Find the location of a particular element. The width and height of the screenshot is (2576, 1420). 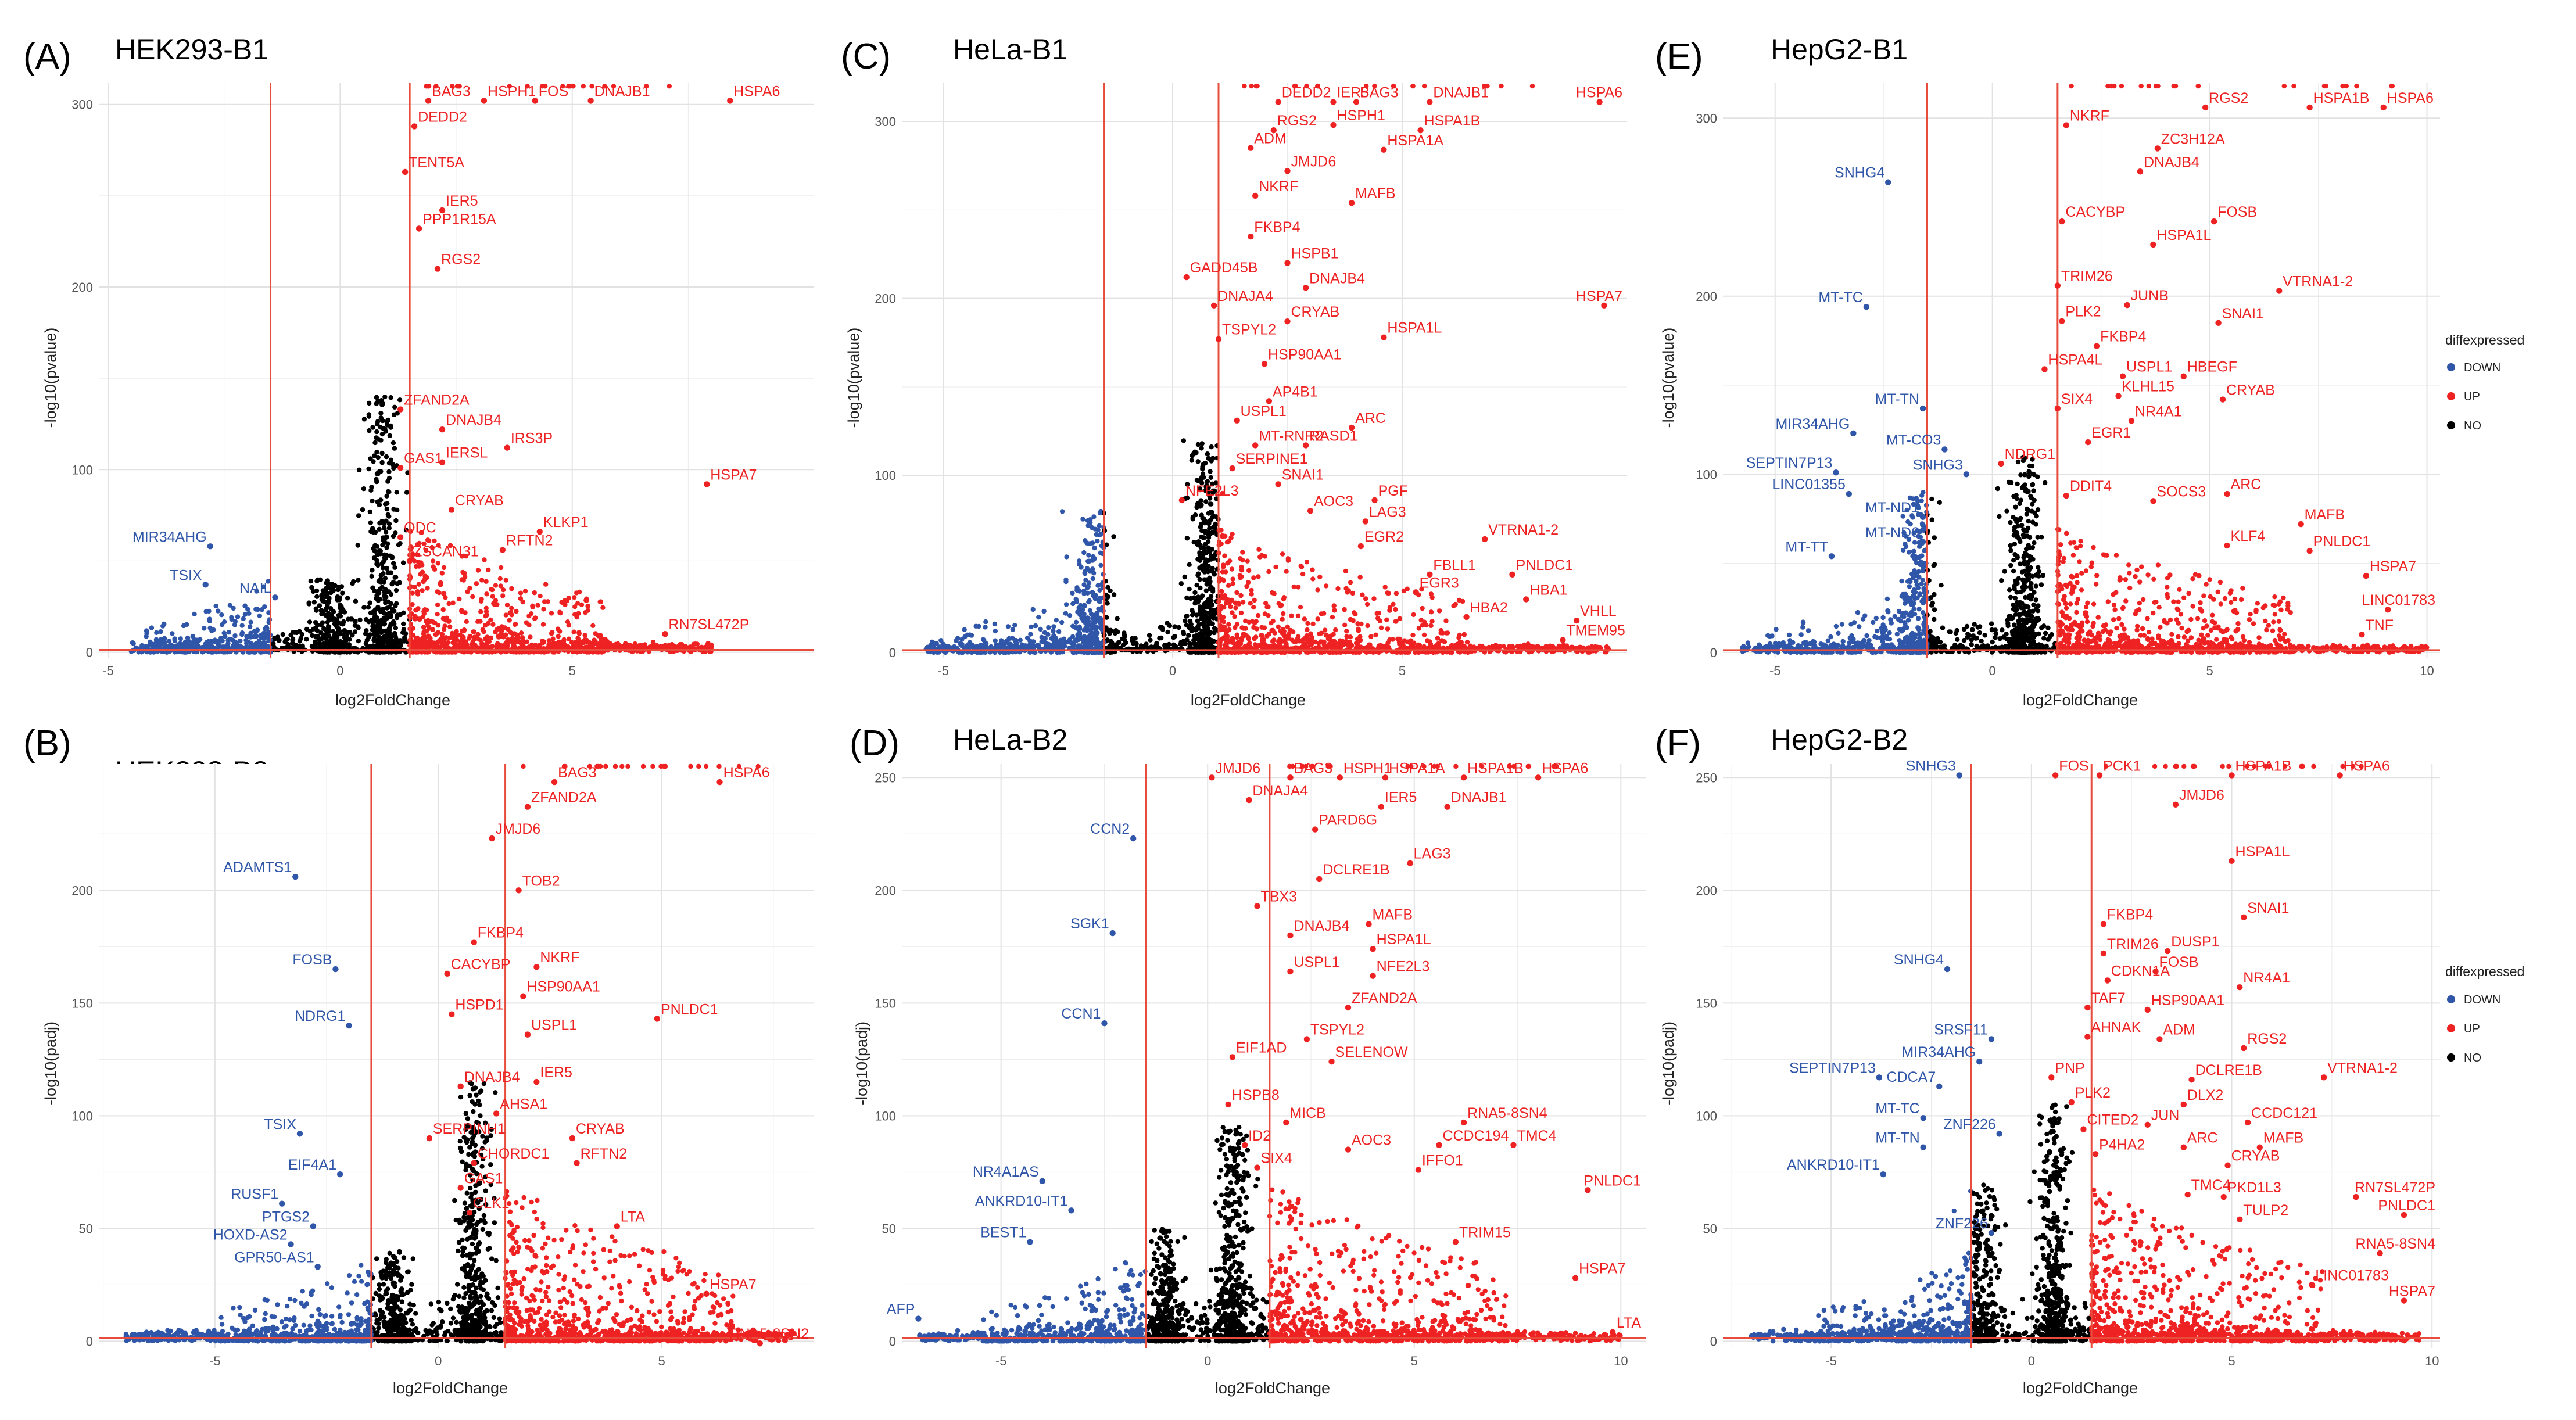

panel-c-gene-label: HSPA6 is located at coordinates (1599, 93).